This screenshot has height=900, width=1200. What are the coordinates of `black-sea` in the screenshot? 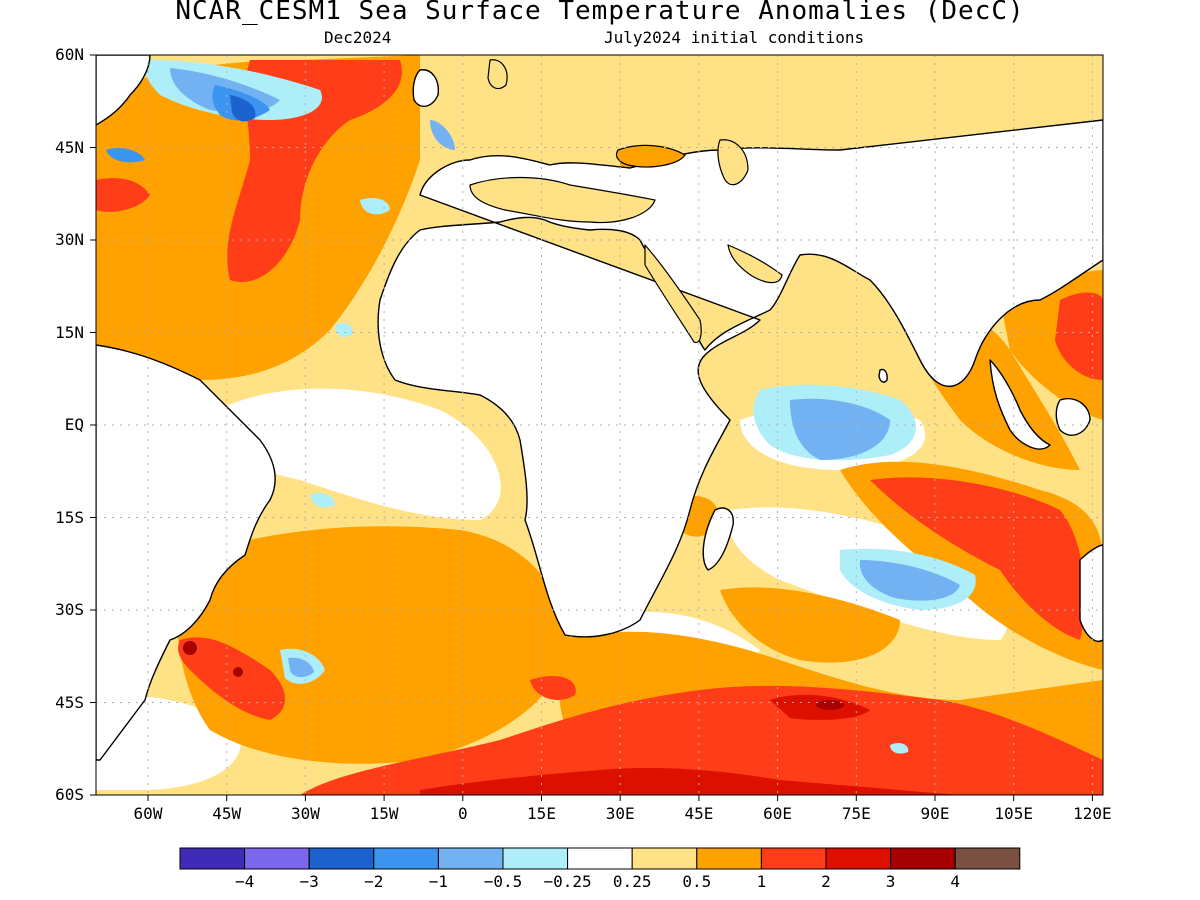 It's located at (650, 156).